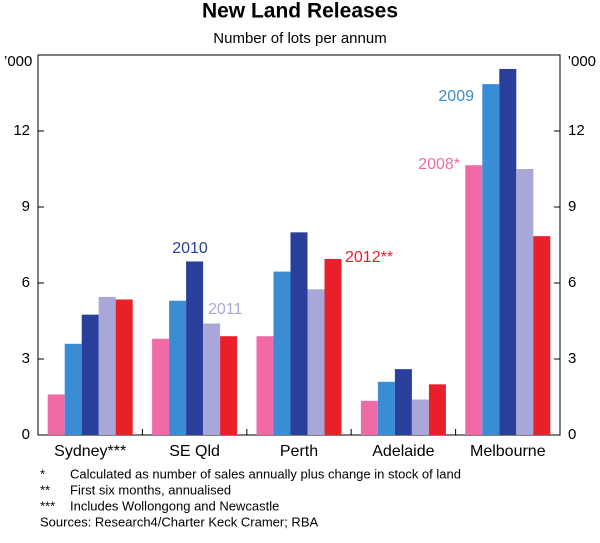  Describe the element at coordinates (456, 96) in the screenshot. I see `series-label: 2009` at that location.